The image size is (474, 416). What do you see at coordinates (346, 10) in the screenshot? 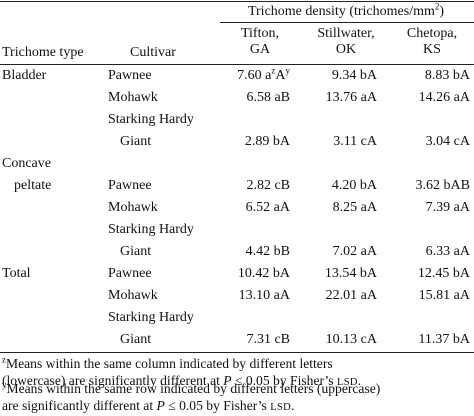
I see `density-spanner-header: Trichome density (trichomes/mm2)` at bounding box center [346, 10].